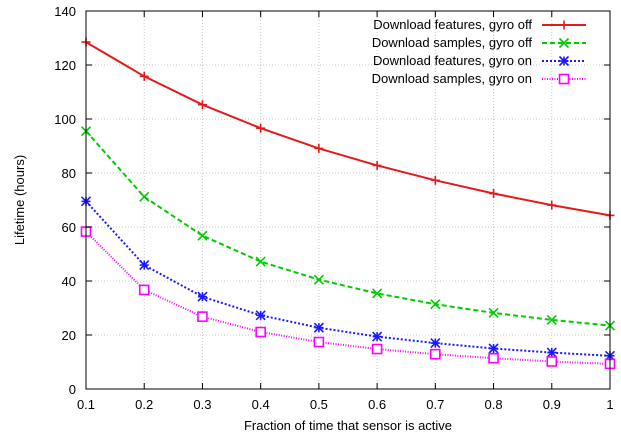 This screenshot has width=621, height=436. Describe the element at coordinates (348, 425) in the screenshot. I see `x-axis-label: Fraction of time that sensor is active` at that location.